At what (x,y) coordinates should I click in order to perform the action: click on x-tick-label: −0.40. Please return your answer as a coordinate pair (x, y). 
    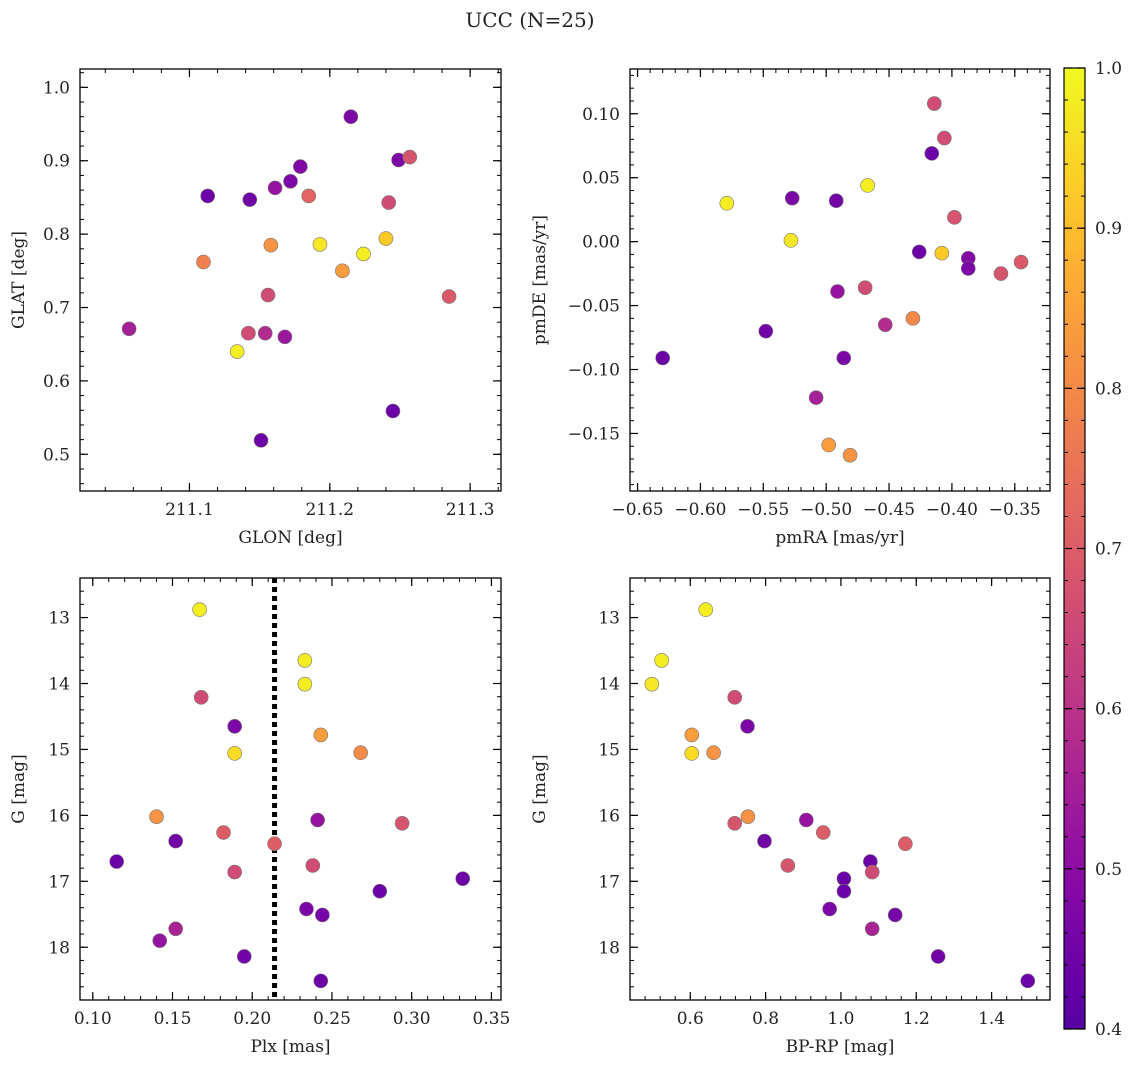
    Looking at the image, I should click on (952, 510).